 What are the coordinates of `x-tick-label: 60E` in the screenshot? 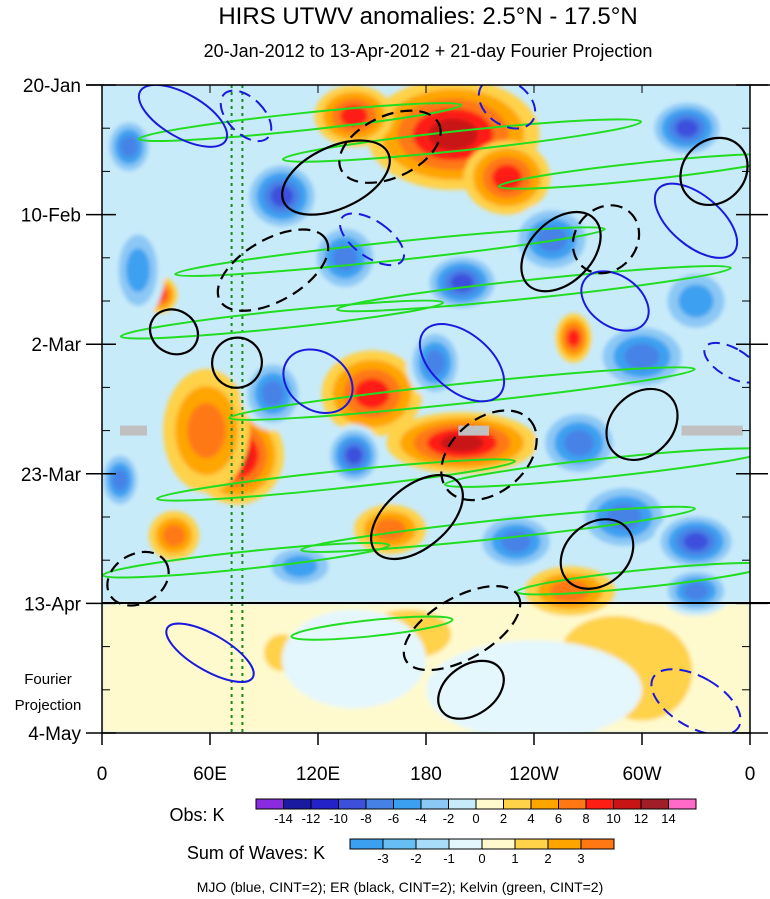 It's located at (210, 774).